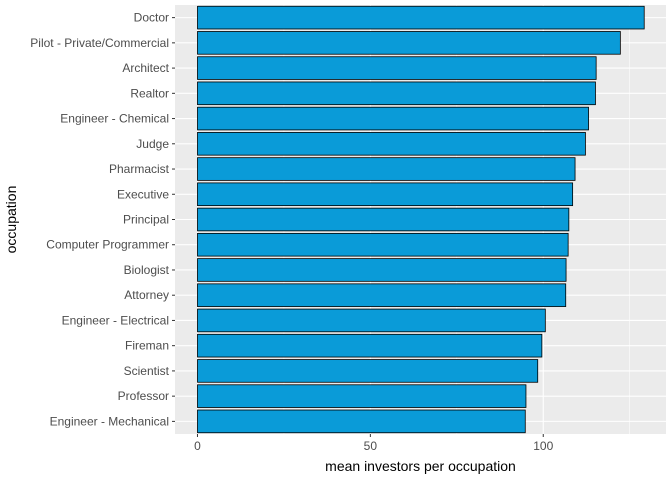  Describe the element at coordinates (543, 446) in the screenshot. I see `x-tick-label: 100` at that location.